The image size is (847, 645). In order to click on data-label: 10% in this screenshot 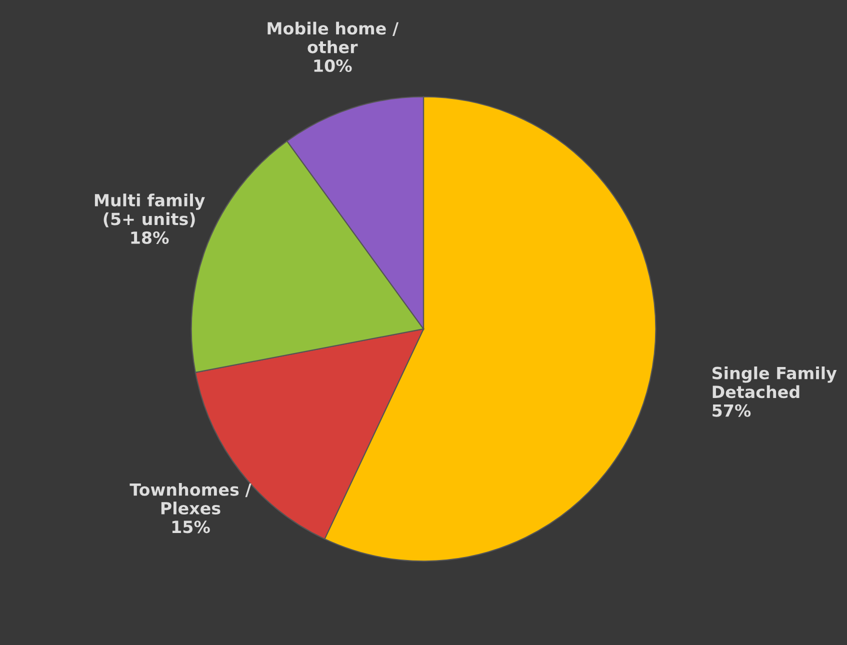, I will do `click(333, 65)`.